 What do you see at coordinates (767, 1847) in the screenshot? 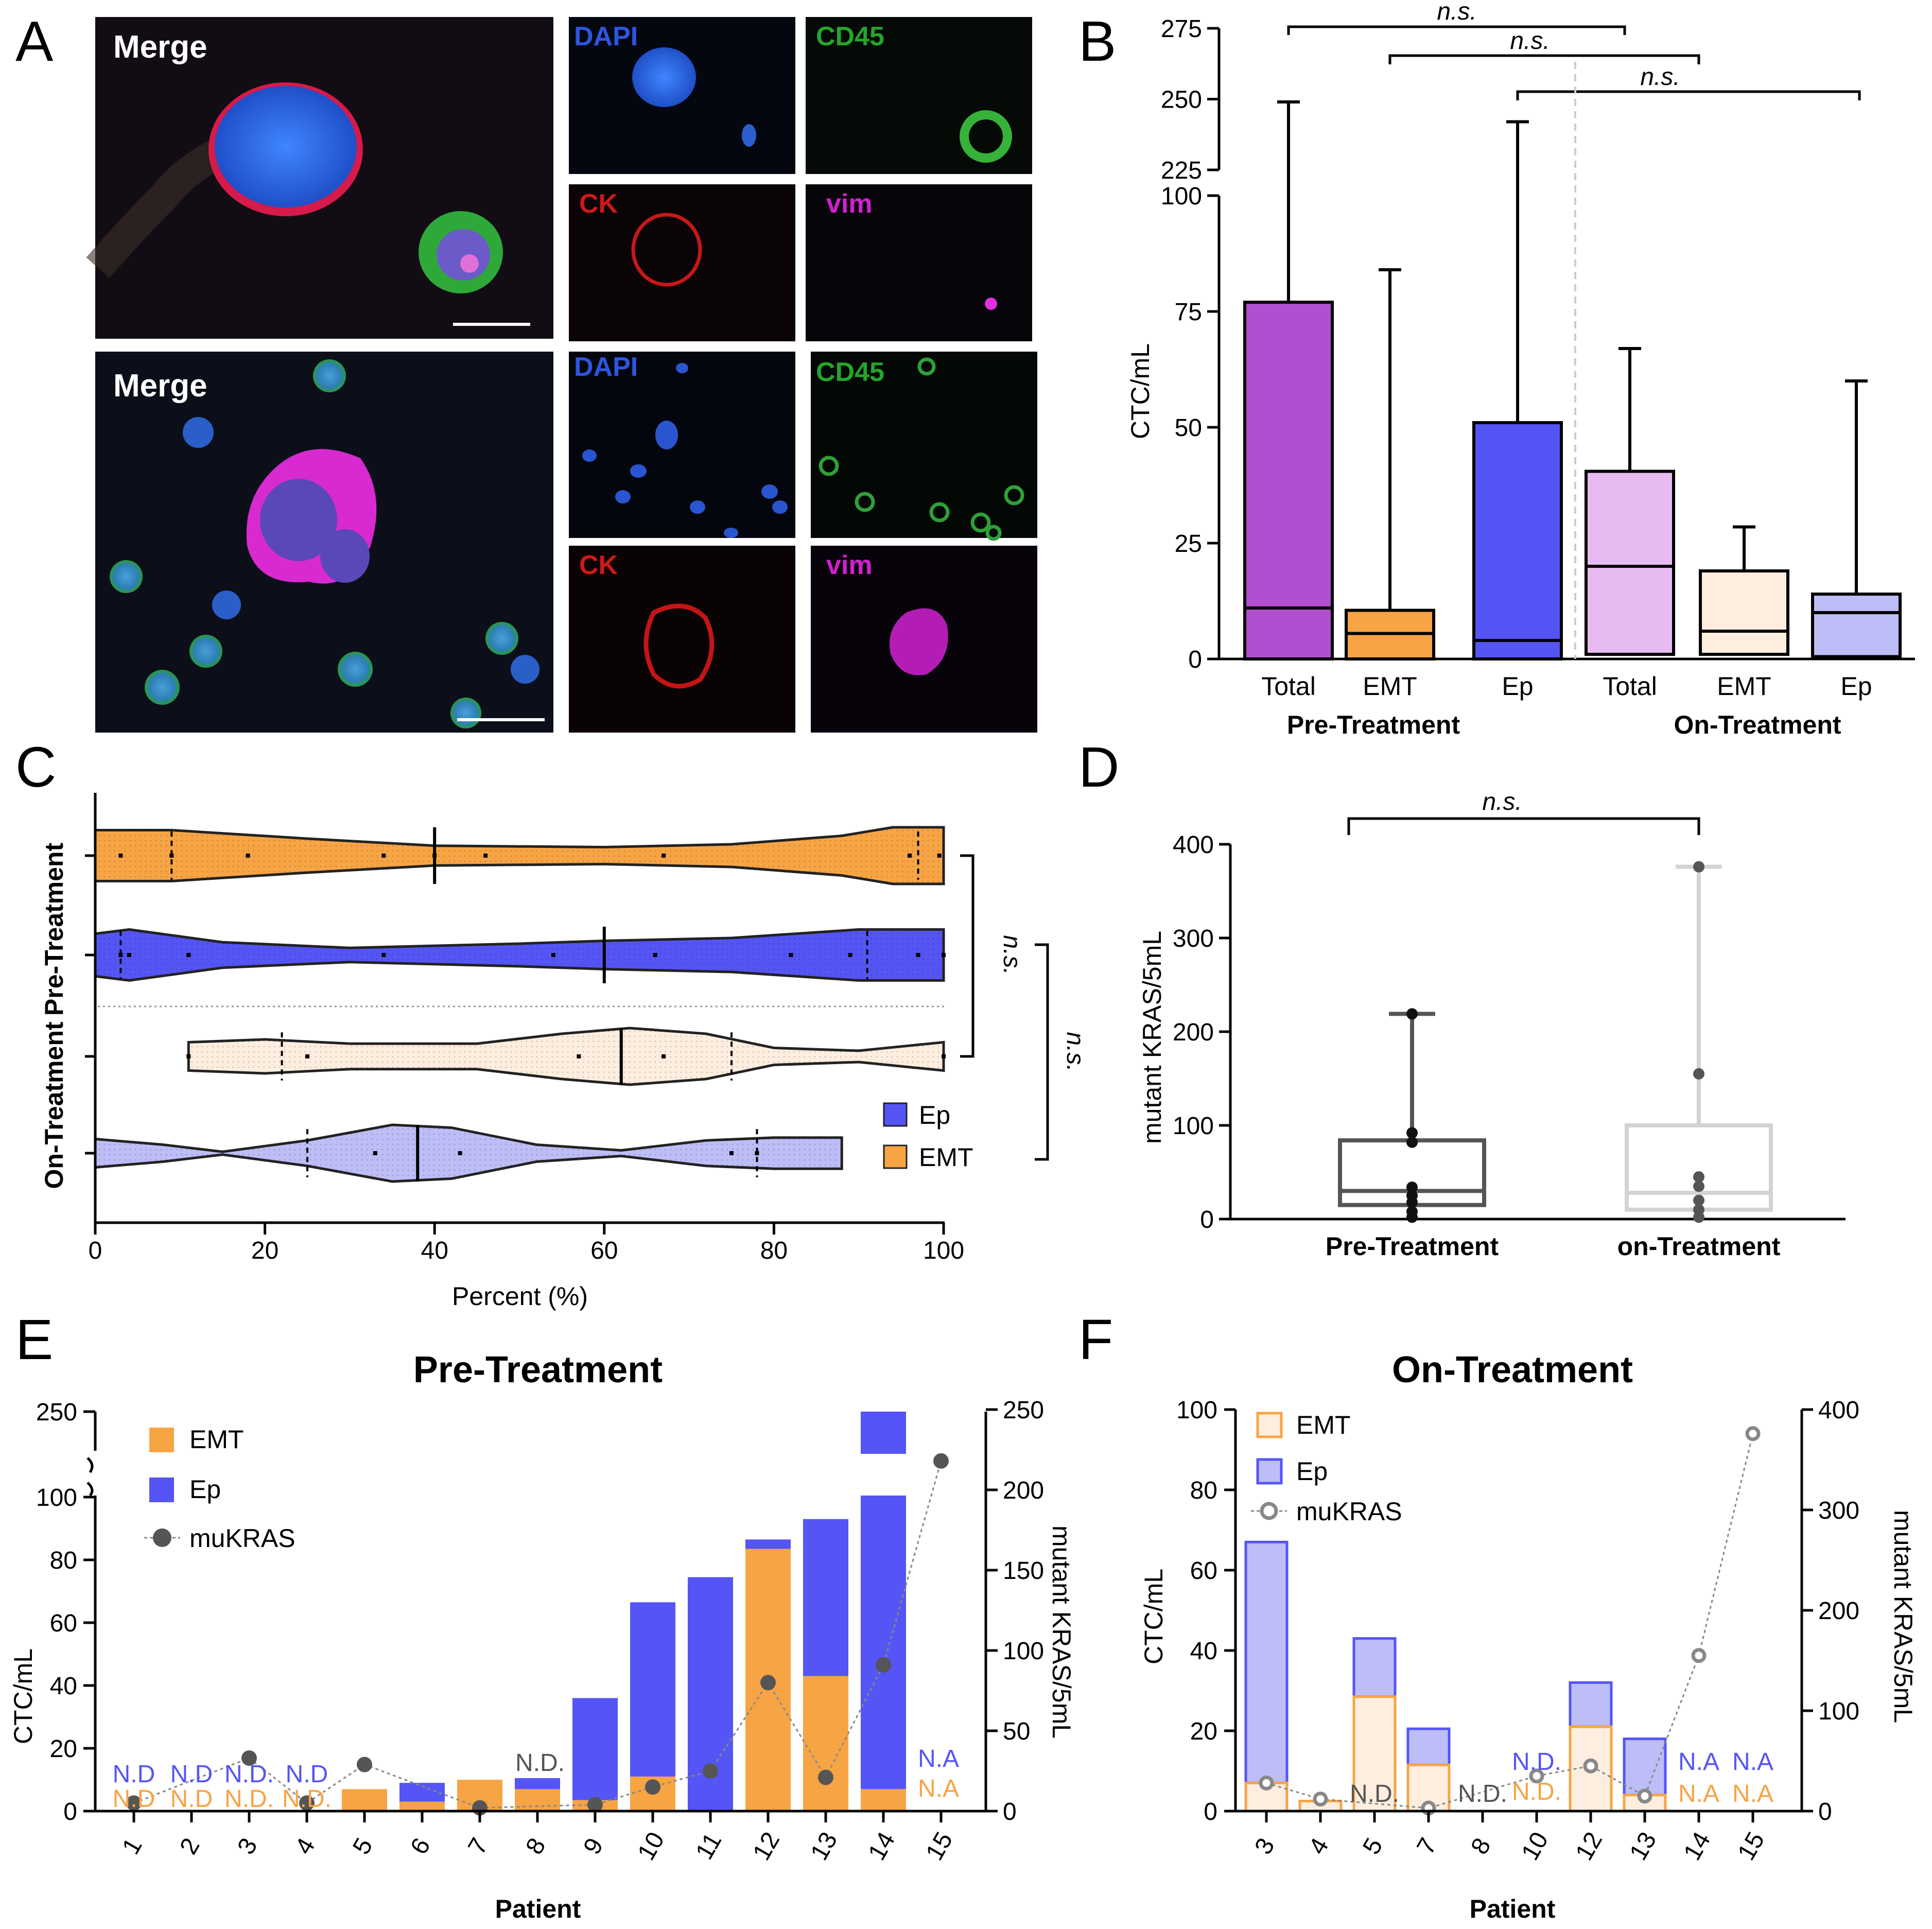
I see `e-xtick-label: 12` at bounding box center [767, 1847].